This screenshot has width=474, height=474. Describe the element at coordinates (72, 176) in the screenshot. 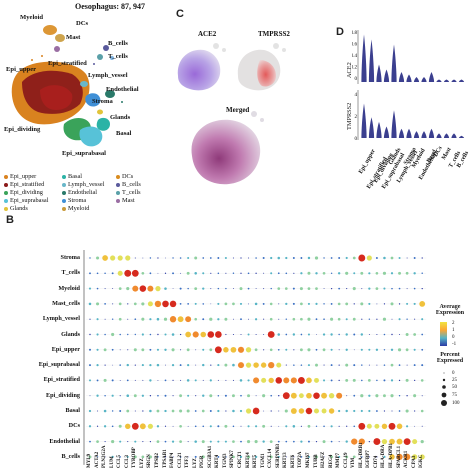

I see `legend-item: Basal` at that location.